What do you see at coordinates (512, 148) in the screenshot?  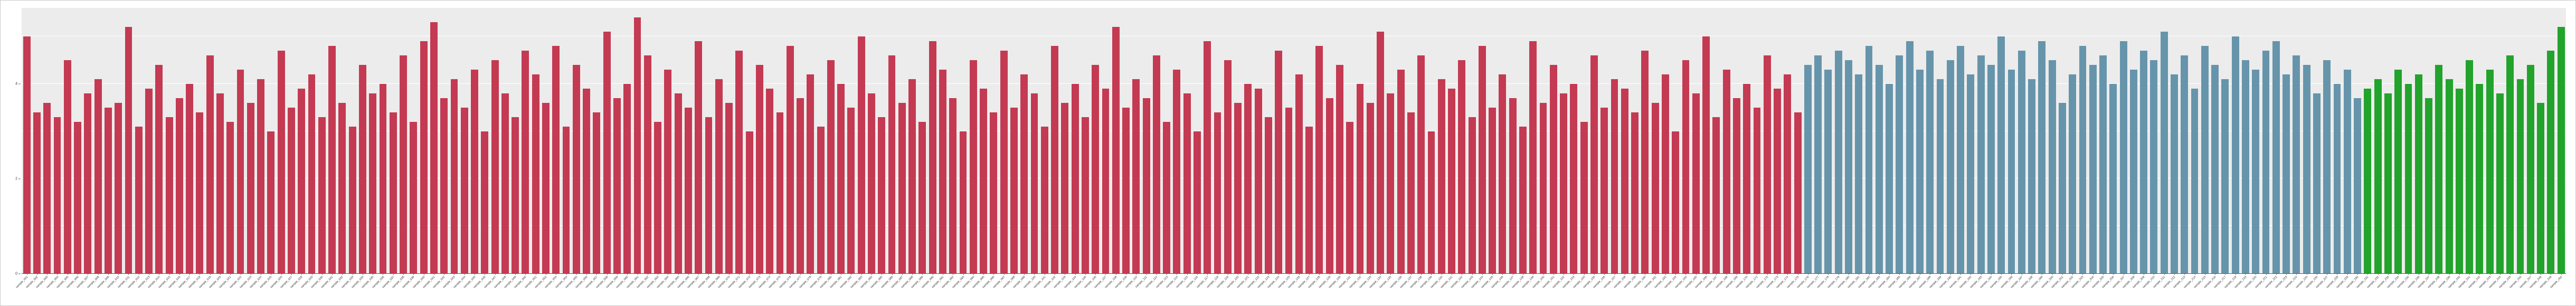 I see `bar-slot: sample_049` at bounding box center [512, 148].